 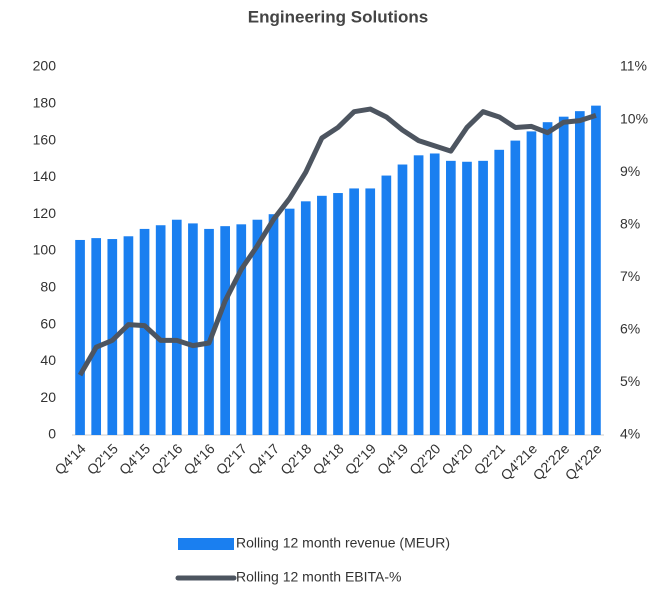 What do you see at coordinates (45, 176) in the screenshot?
I see `y-tick-label: 140` at bounding box center [45, 176].